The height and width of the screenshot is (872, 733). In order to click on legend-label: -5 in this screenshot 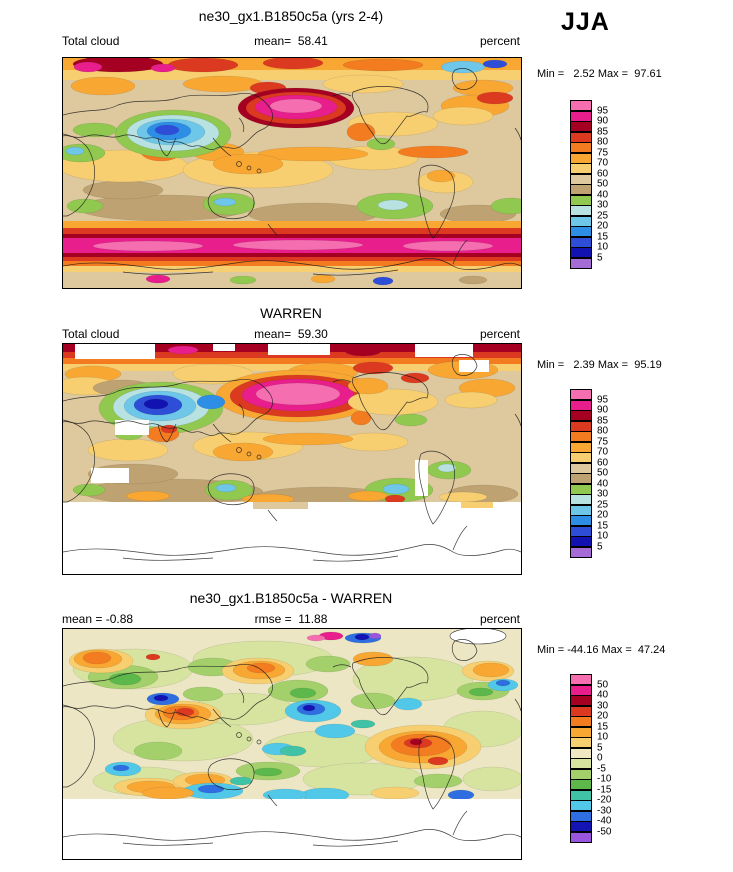, I will do `click(601, 768)`.